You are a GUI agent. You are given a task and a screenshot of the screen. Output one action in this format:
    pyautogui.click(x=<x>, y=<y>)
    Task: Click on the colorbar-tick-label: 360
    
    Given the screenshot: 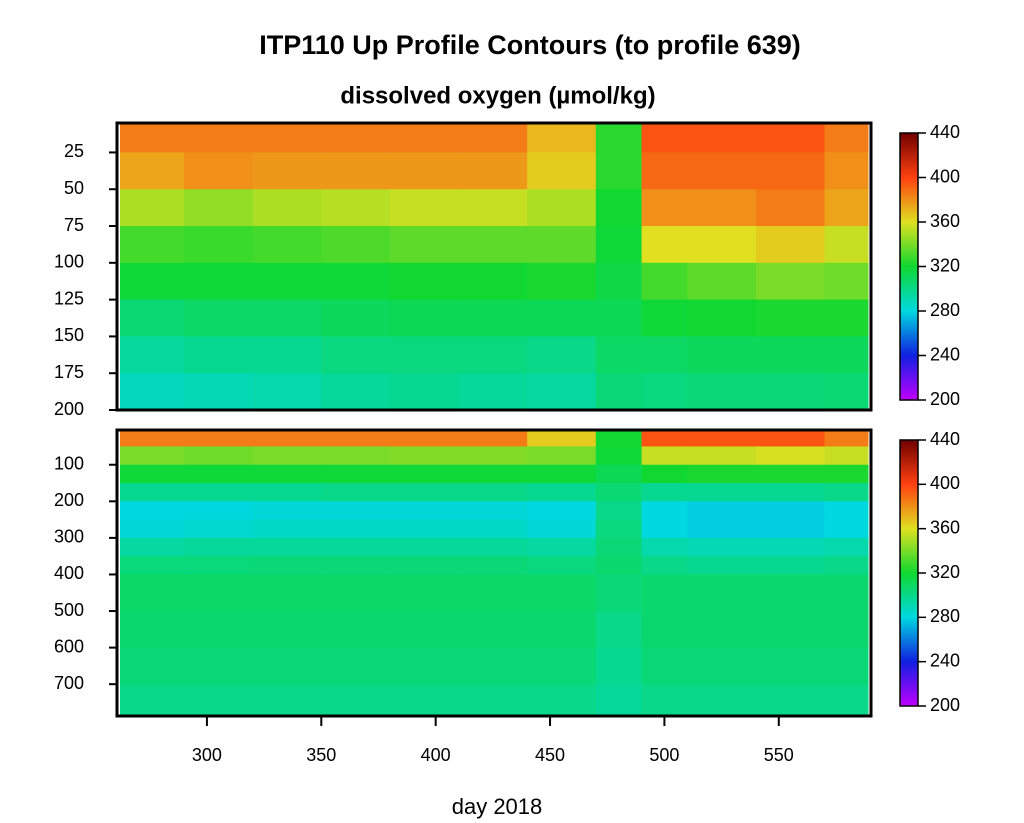 What is the action you would take?
    pyautogui.click(x=945, y=221)
    